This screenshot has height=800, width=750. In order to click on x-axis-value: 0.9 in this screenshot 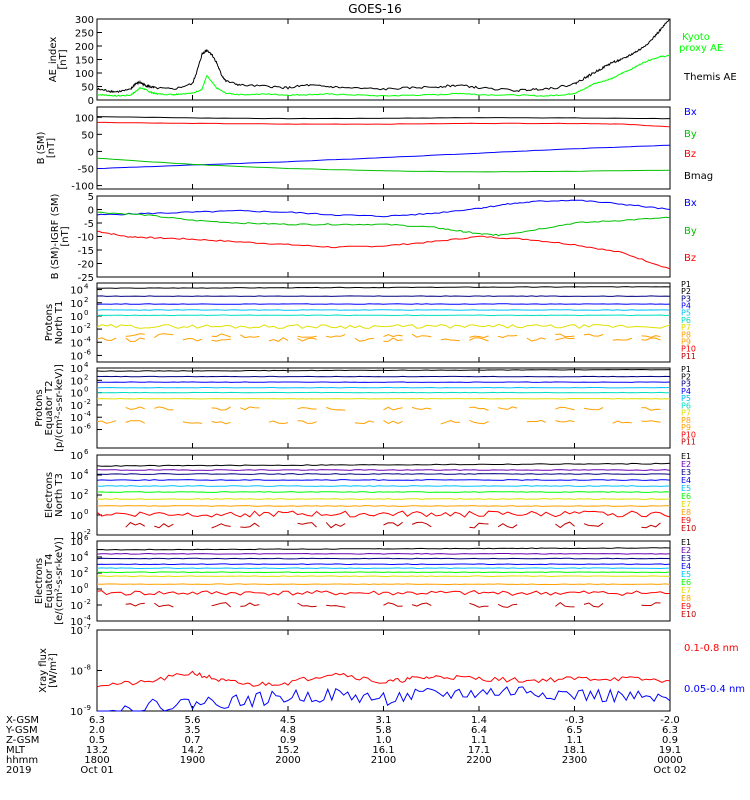, I will do `click(670, 740)`.